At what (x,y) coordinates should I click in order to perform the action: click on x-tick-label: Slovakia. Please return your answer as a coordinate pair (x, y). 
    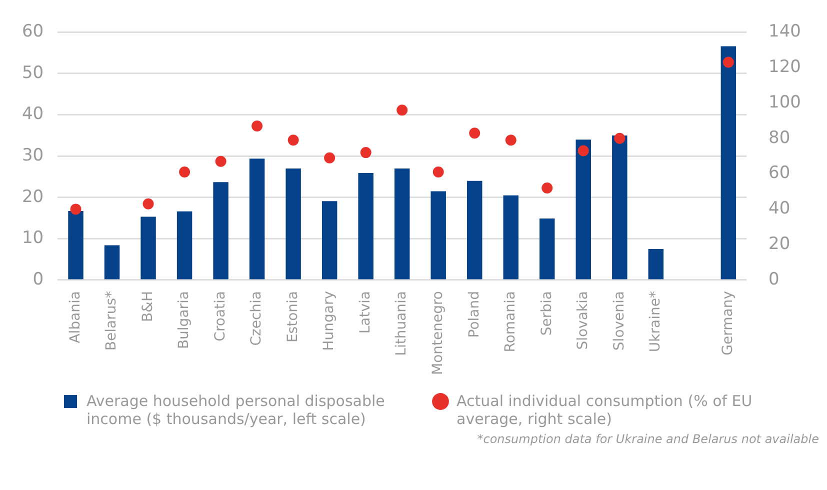
    Looking at the image, I should click on (583, 320).